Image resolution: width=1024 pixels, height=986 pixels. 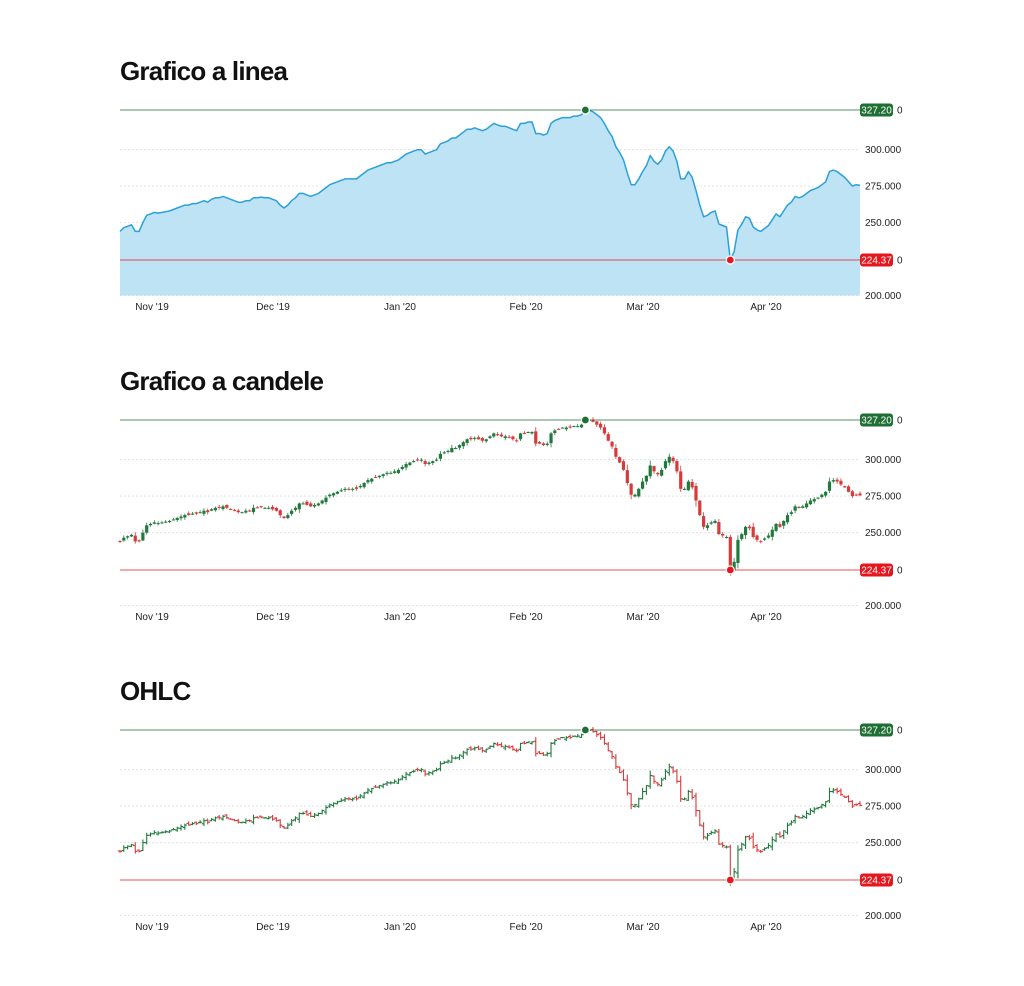 I want to click on candlestick-chart-title: Grafico a candele, so click(x=222, y=381).